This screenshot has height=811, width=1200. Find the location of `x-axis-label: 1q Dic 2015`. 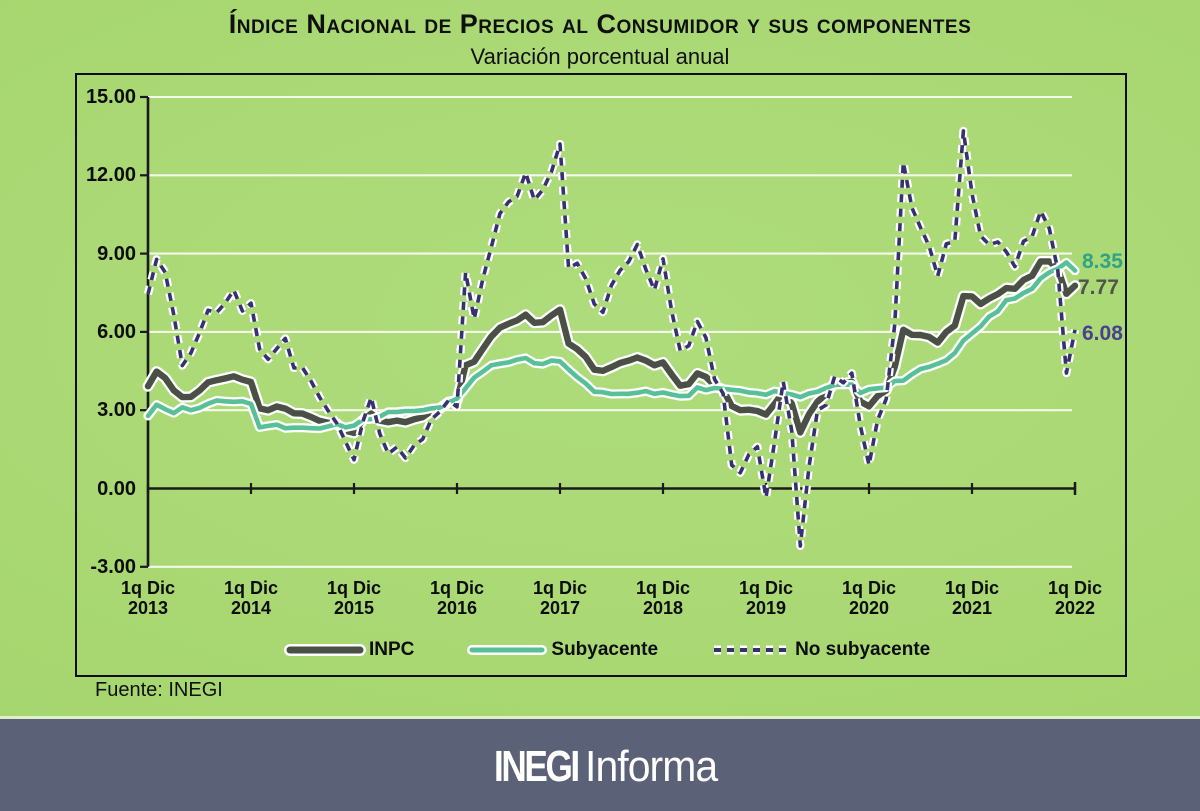

x-axis-label: 1q Dic 2015 is located at coordinates (354, 598).